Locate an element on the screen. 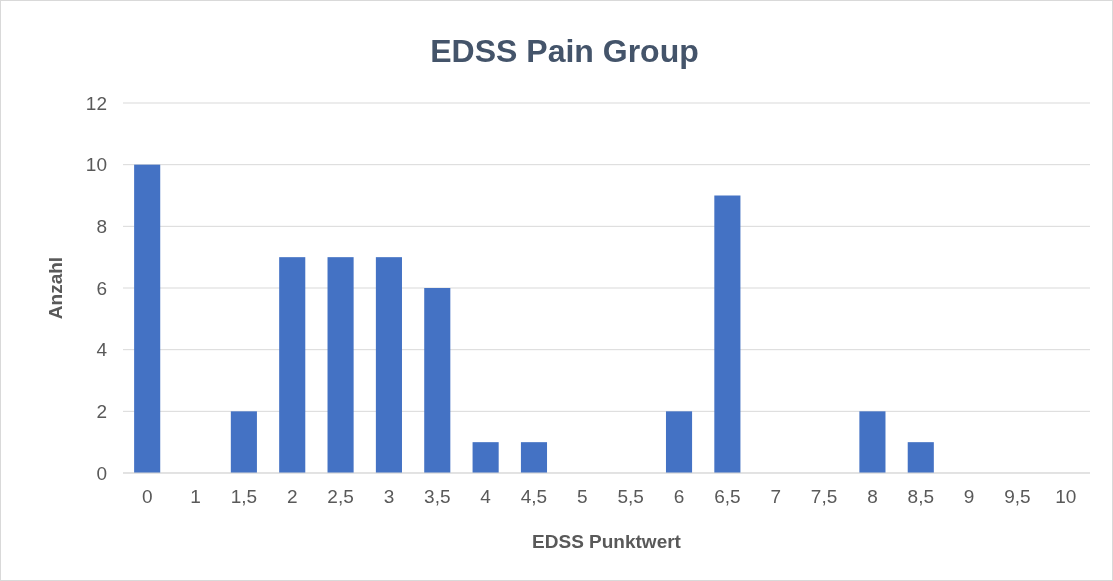 This screenshot has width=1113, height=581. y-tick-label: 0 is located at coordinates (101, 473).